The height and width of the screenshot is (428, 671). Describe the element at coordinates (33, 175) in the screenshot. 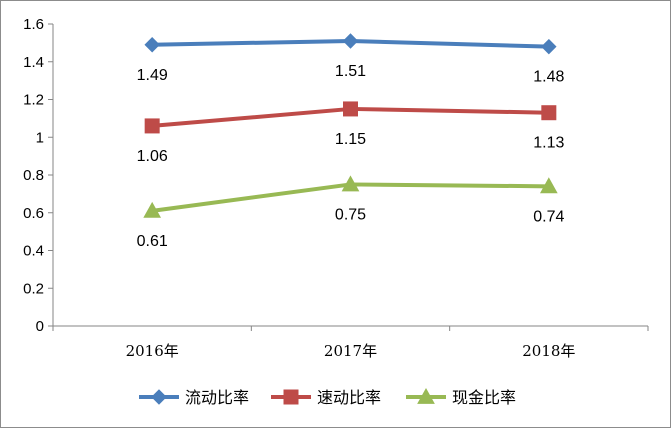

I see `y-tick-label: 0.8` at that location.